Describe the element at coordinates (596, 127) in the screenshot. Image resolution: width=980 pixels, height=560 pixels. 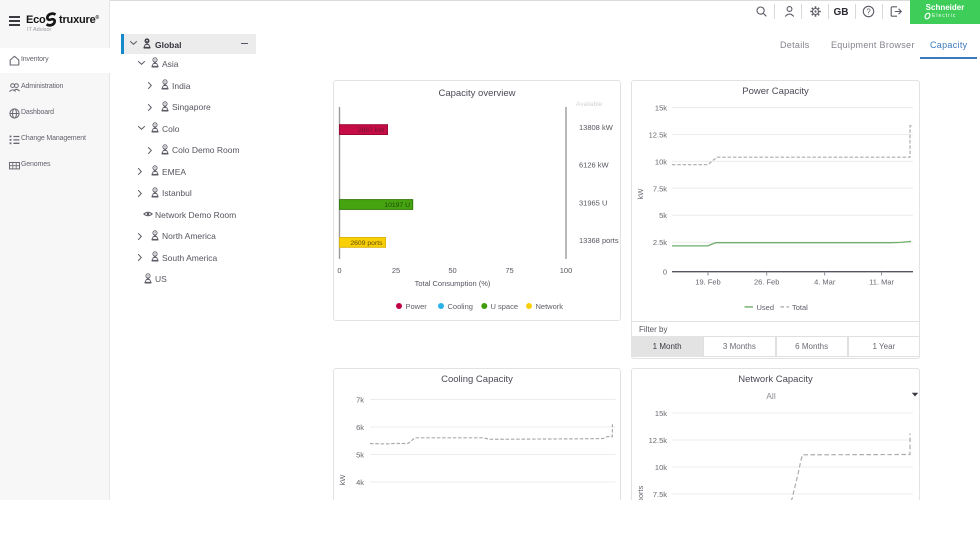
I see `svg-text: 13808 kW` at that location.